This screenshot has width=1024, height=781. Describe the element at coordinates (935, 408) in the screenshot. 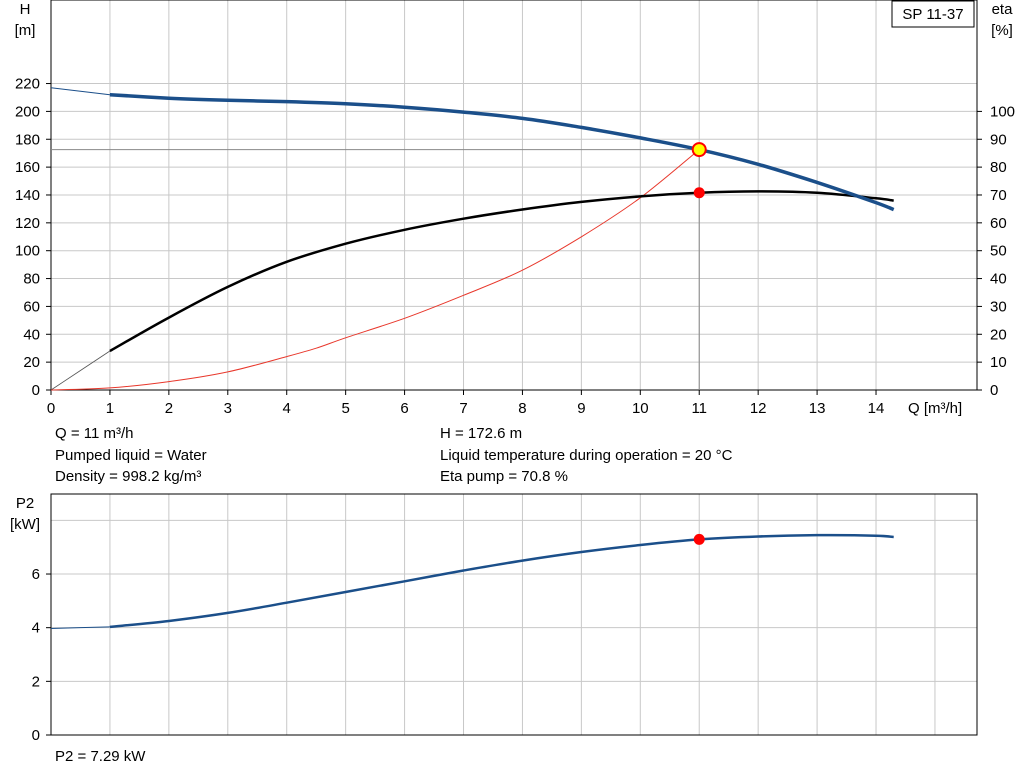

I see `x-axis-label: Q [m³/h]` at that location.